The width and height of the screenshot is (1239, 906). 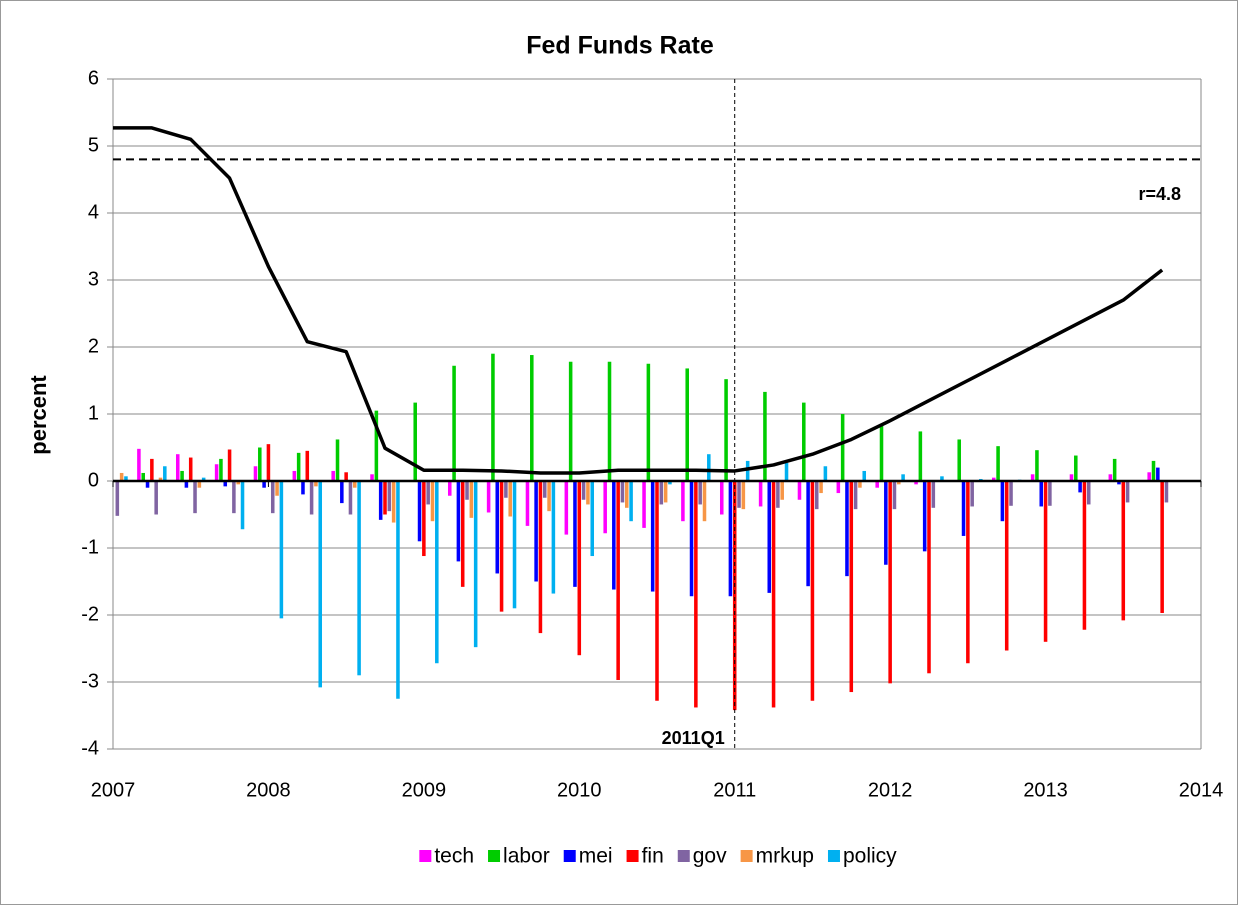 I want to click on y-tick-label: 3, so click(x=93, y=279).